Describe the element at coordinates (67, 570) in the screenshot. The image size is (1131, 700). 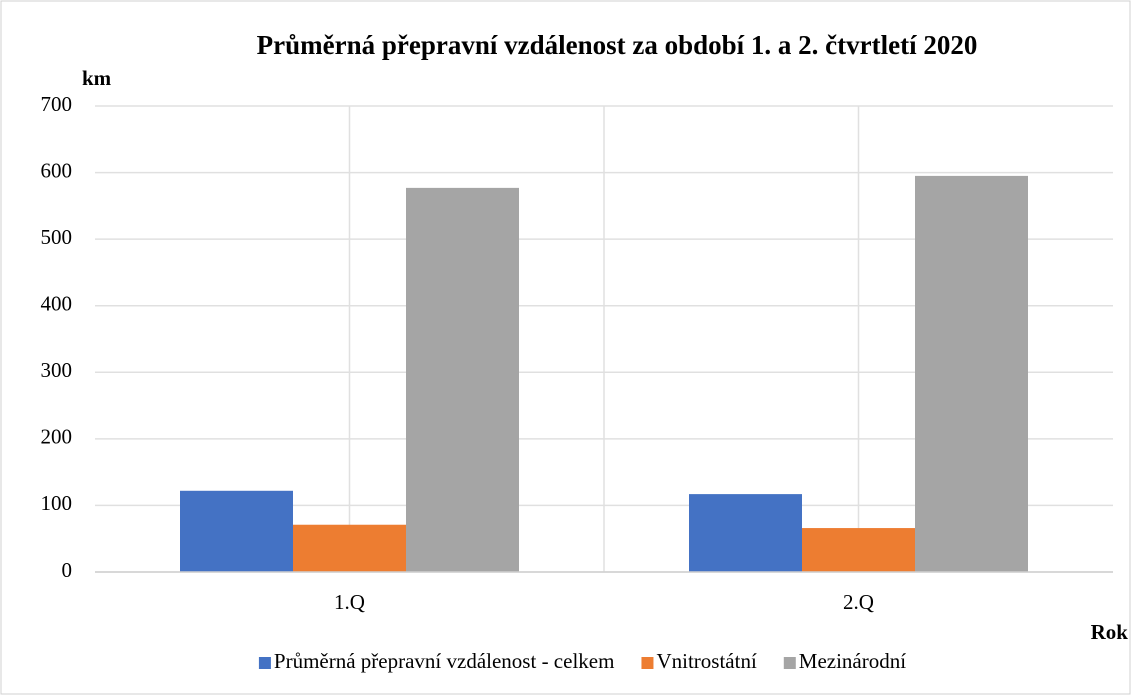
I see `y-tick-label: 0` at that location.